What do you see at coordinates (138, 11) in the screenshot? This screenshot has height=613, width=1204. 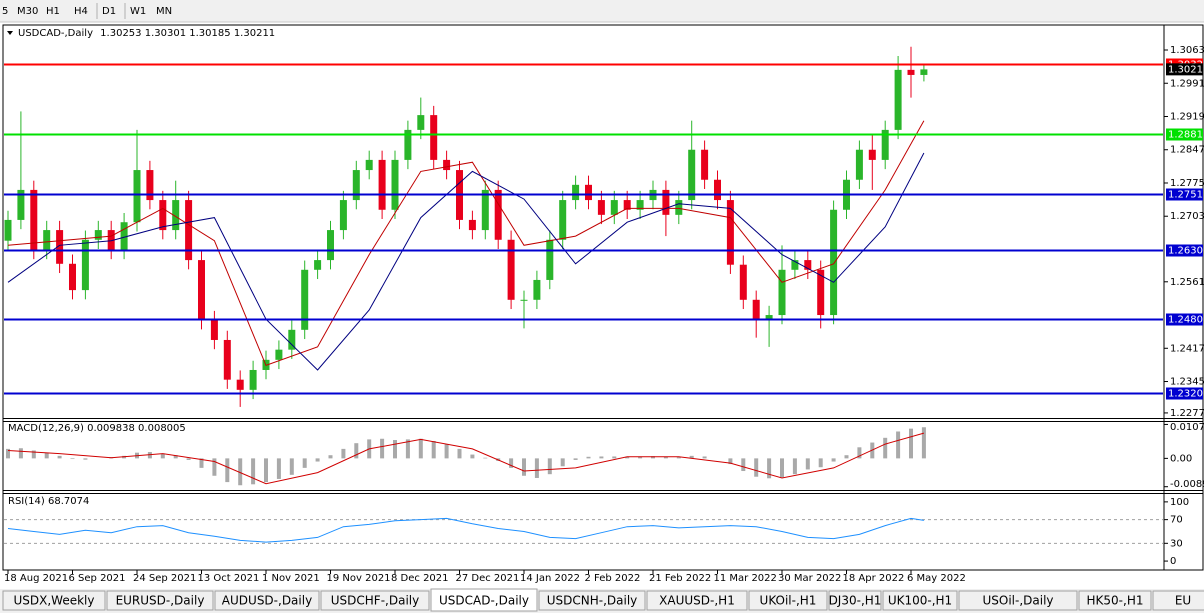 I see `timeframe-button: W1` at bounding box center [138, 11].